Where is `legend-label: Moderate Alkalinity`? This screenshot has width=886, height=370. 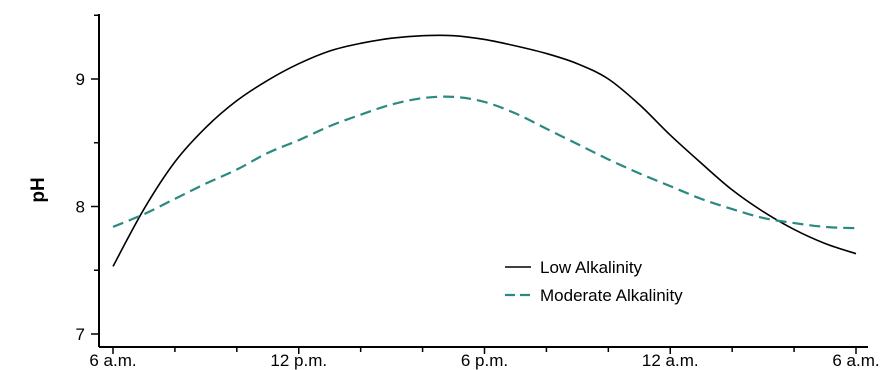
legend-label: Moderate Alkalinity is located at coordinates (611, 295).